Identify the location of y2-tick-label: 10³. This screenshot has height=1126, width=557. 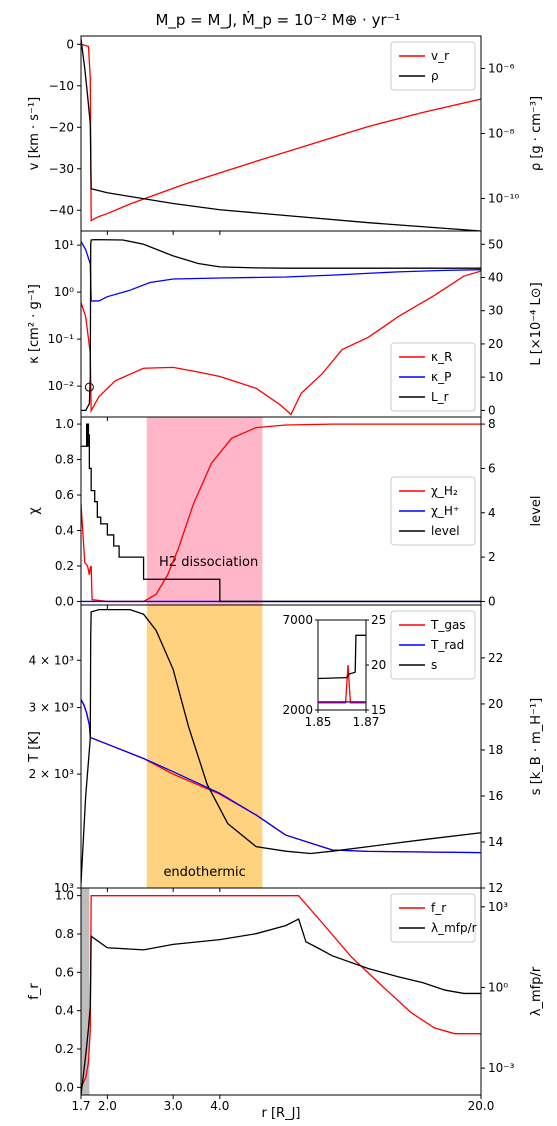
(498, 907).